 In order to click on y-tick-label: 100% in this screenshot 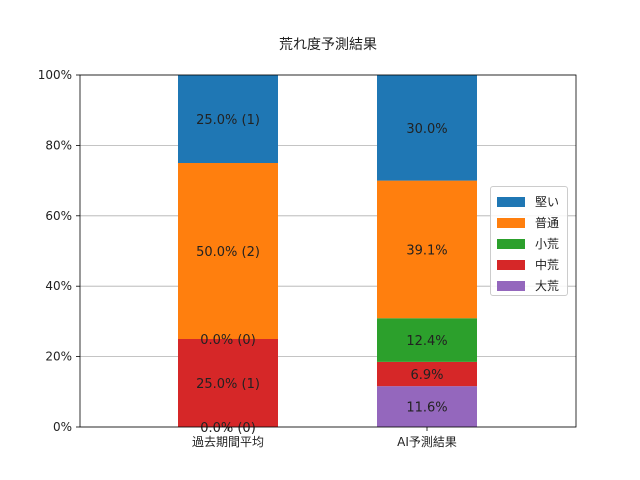, I will do `click(55, 75)`.